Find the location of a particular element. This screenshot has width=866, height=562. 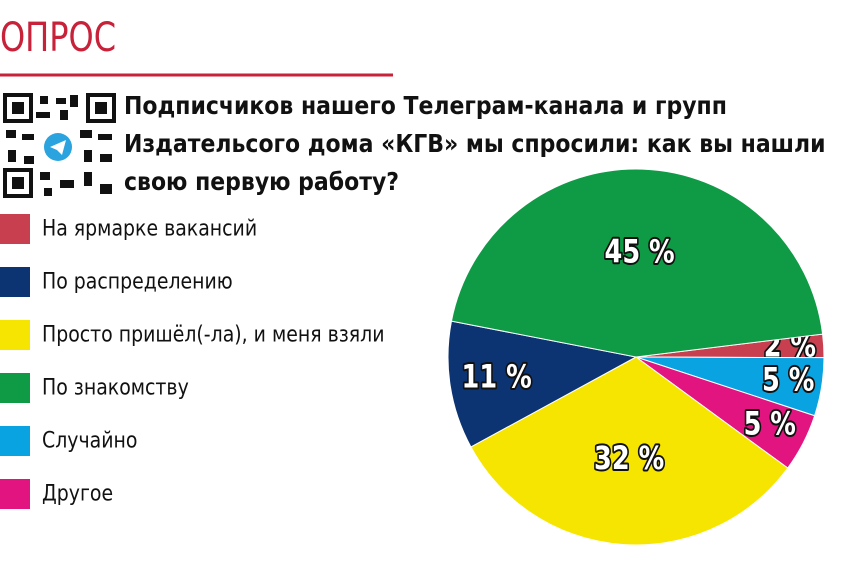

question-line: свою первую работу? is located at coordinates (261, 182).